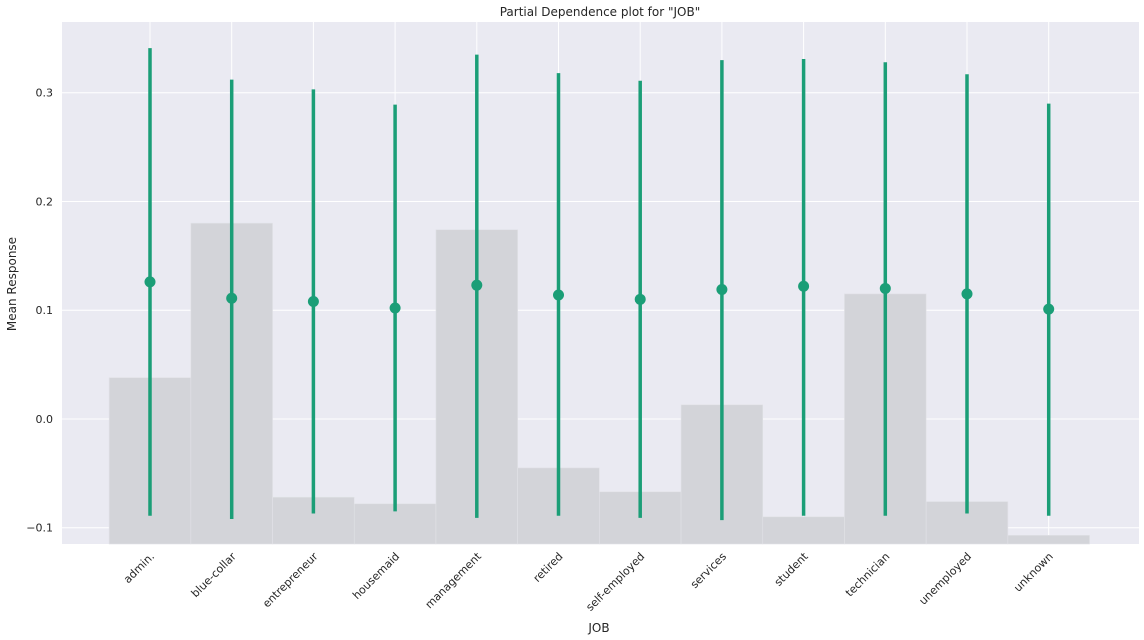  Describe the element at coordinates (867, 574) in the screenshot. I see `x-tick-label: technician` at that location.